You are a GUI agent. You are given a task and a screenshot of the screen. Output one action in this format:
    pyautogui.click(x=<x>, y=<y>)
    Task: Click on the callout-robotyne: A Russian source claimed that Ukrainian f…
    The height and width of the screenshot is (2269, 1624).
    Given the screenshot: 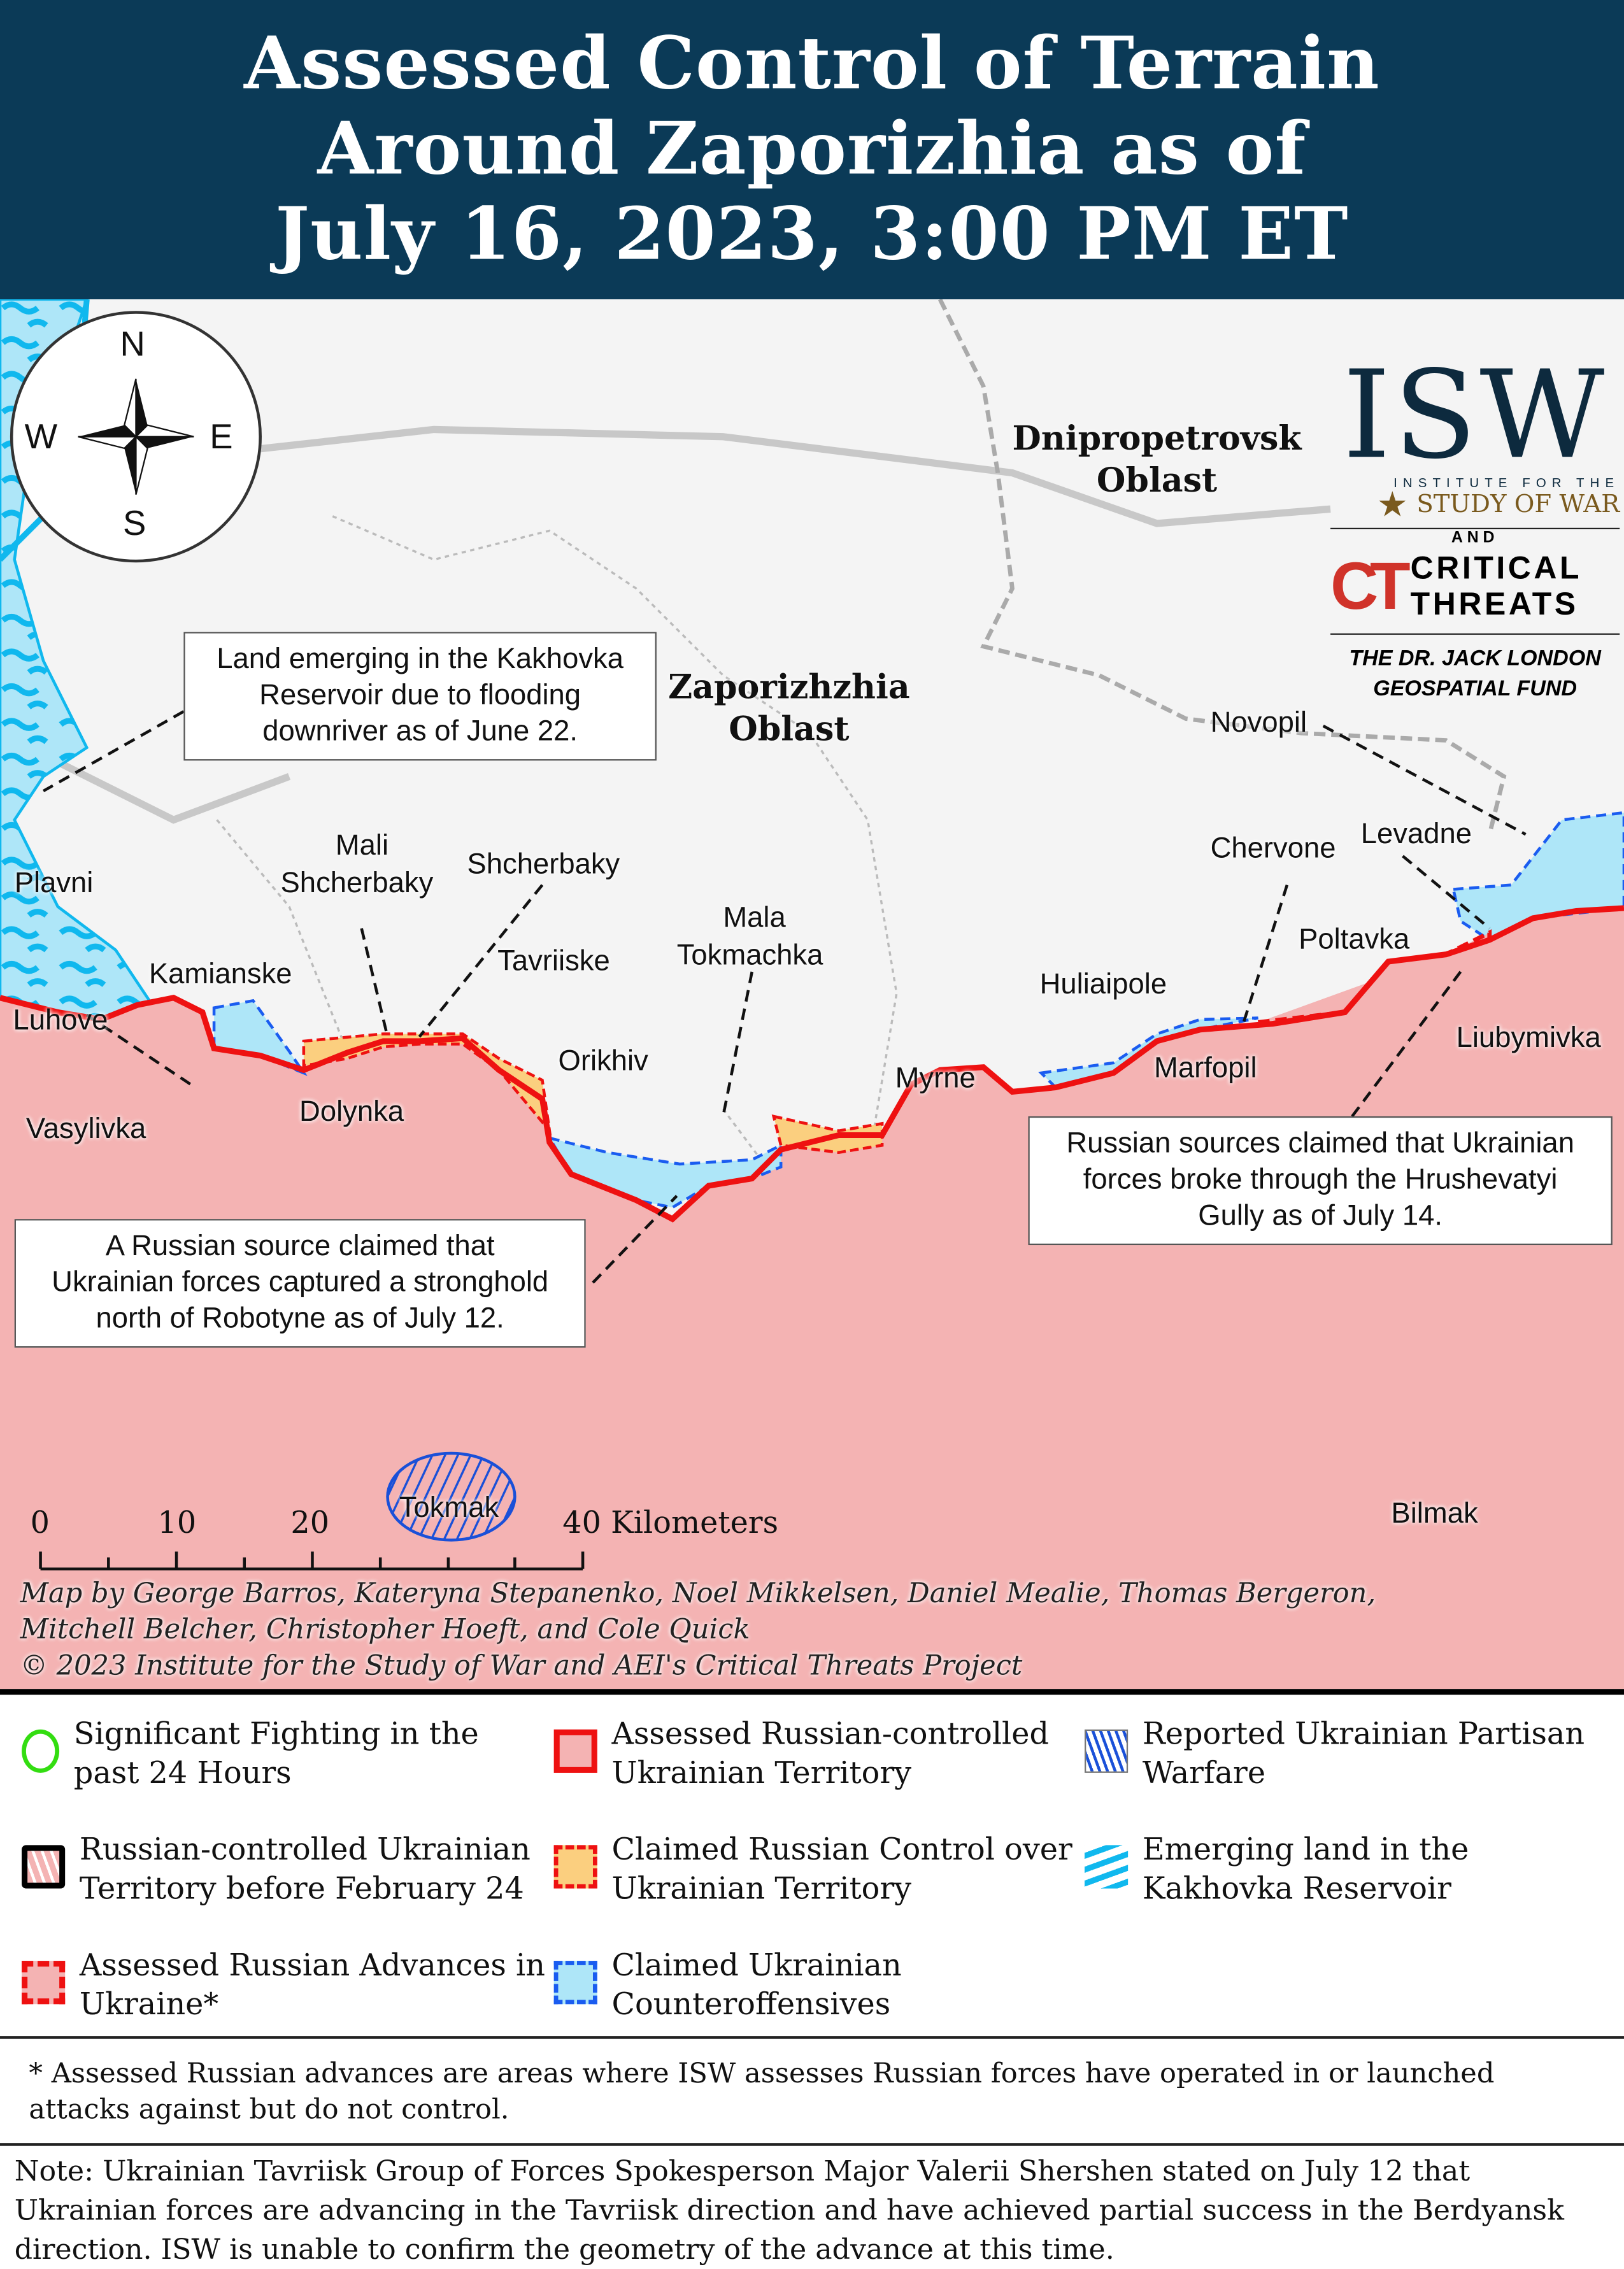 What is the action you would take?
    pyautogui.click(x=300, y=1284)
    